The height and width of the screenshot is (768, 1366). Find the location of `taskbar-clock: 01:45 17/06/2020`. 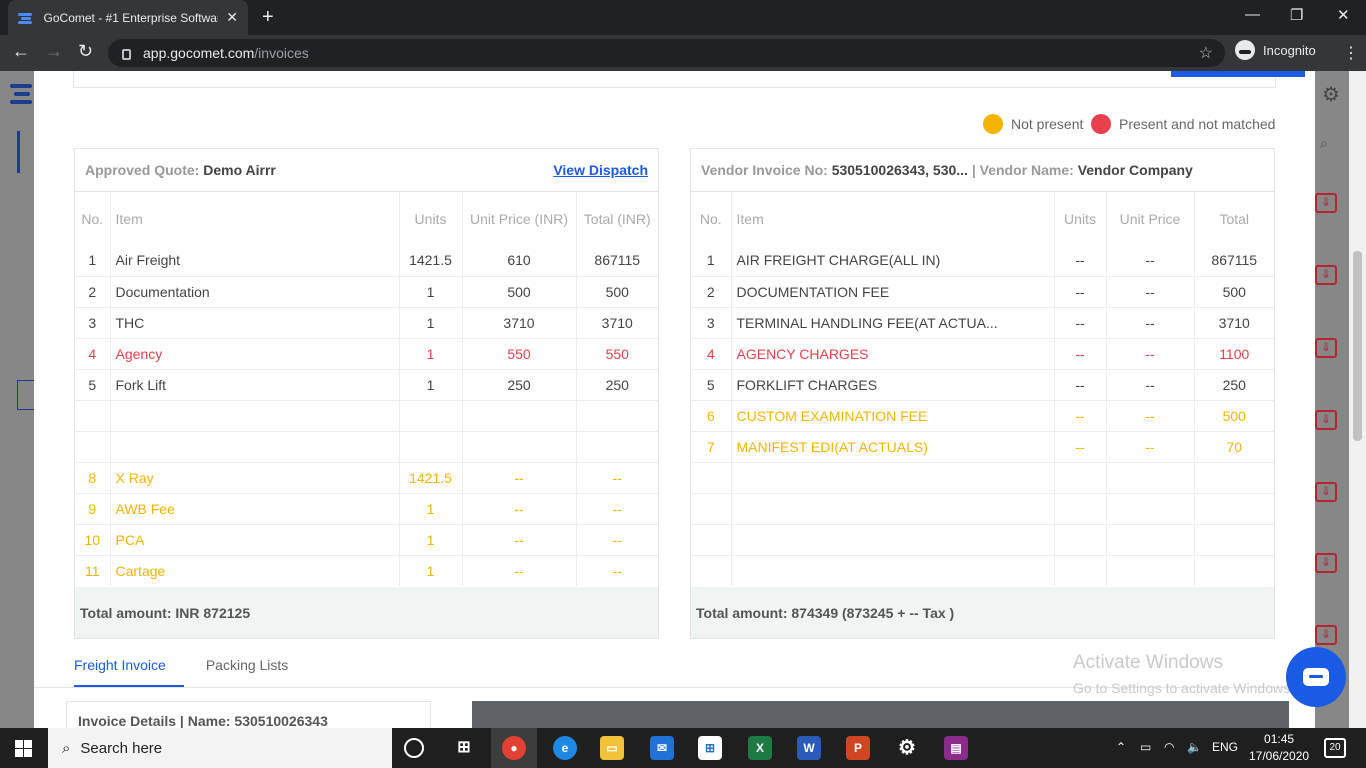

taskbar-clock: 01:45 17/06/2020 is located at coordinates (1279, 748).